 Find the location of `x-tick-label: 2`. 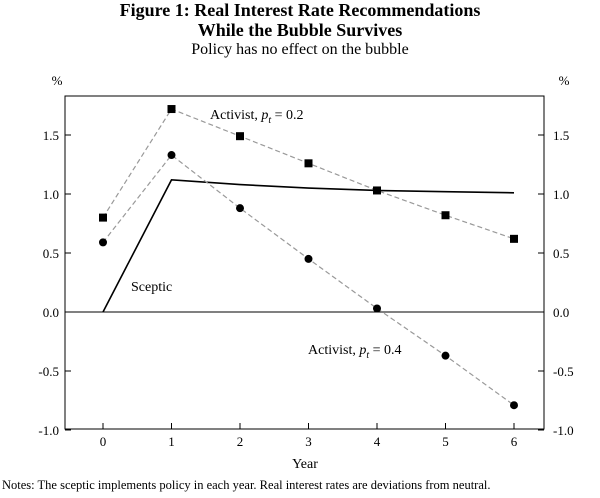

x-tick-label: 2 is located at coordinates (240, 441).